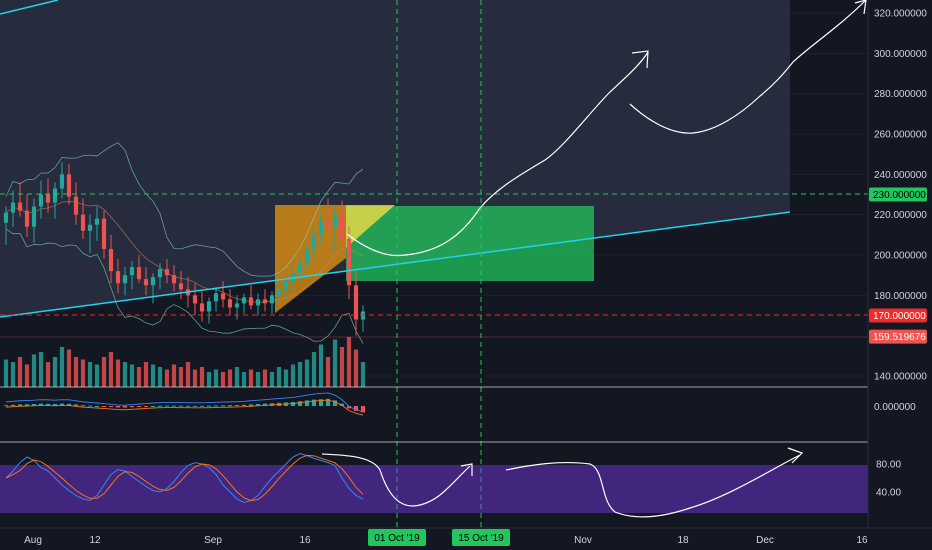  What do you see at coordinates (184, 209) in the screenshot?
I see `bb-upper` at bounding box center [184, 209].